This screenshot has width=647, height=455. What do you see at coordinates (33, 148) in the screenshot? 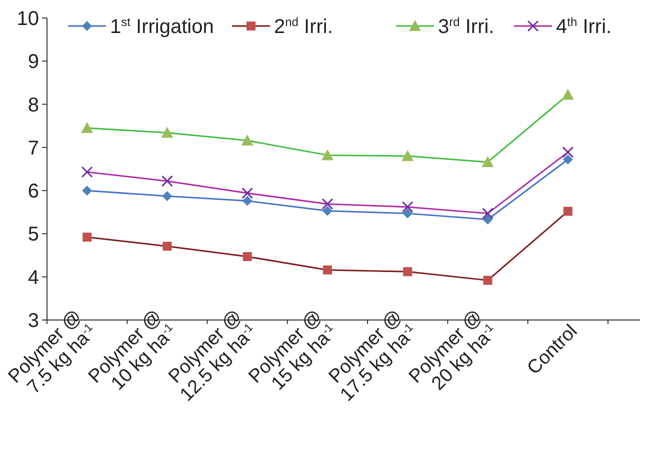
I see `y-tick-label: 7` at bounding box center [33, 148].